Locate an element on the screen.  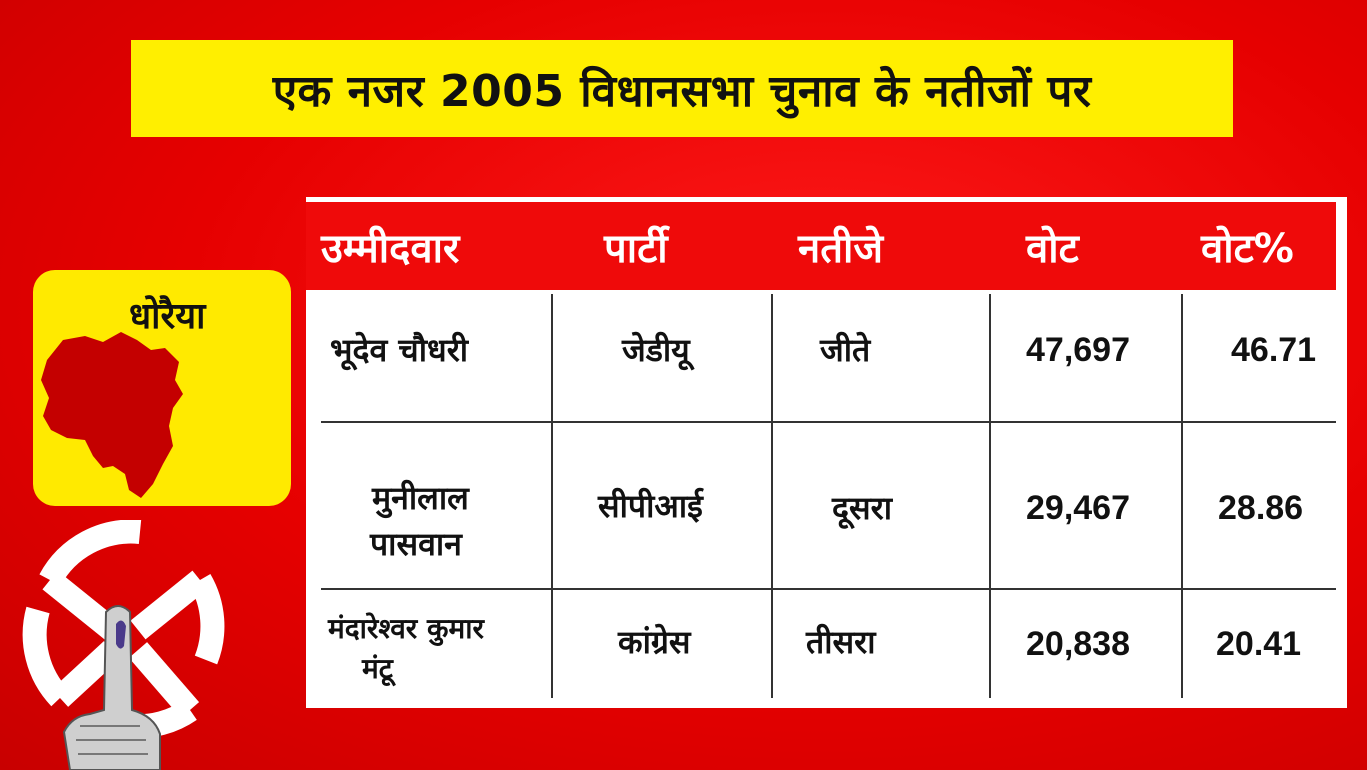
constituency-name: धोरैया is located at coordinates (167, 316).